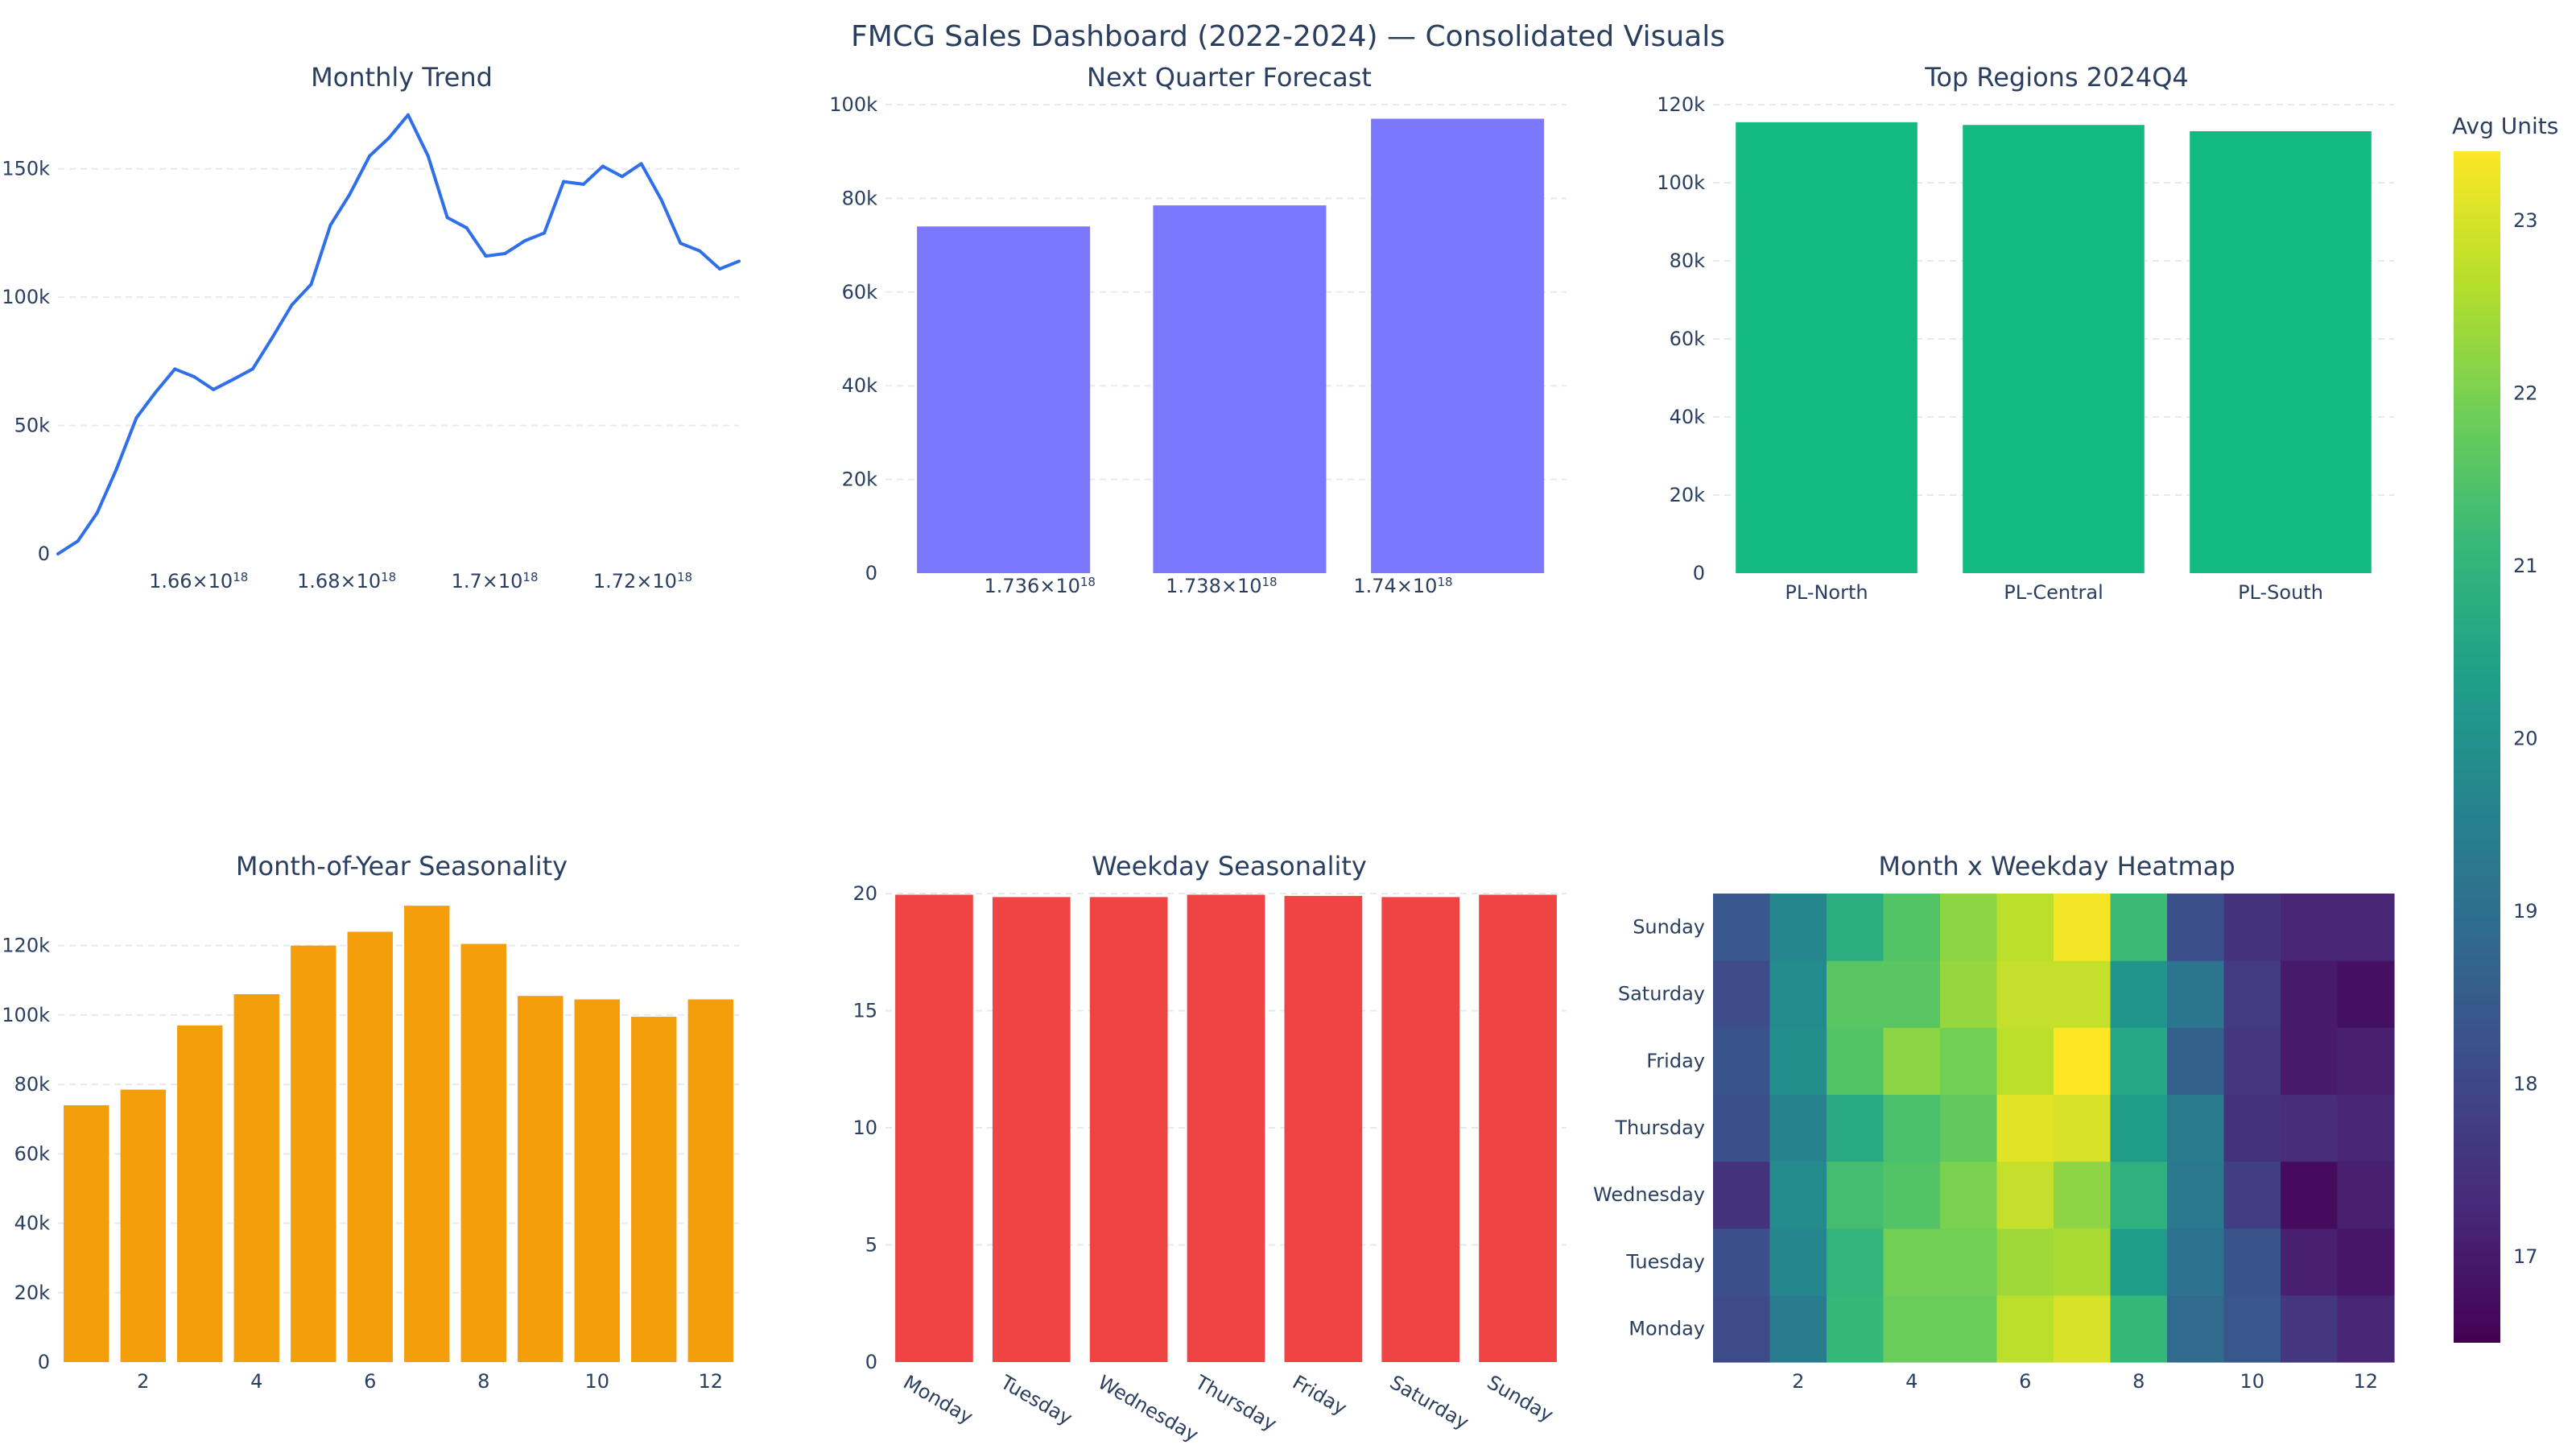 The height and width of the screenshot is (1449, 2576). What do you see at coordinates (853, 104) in the screenshot?
I see `forecast-y-tick-label: 100k` at bounding box center [853, 104].